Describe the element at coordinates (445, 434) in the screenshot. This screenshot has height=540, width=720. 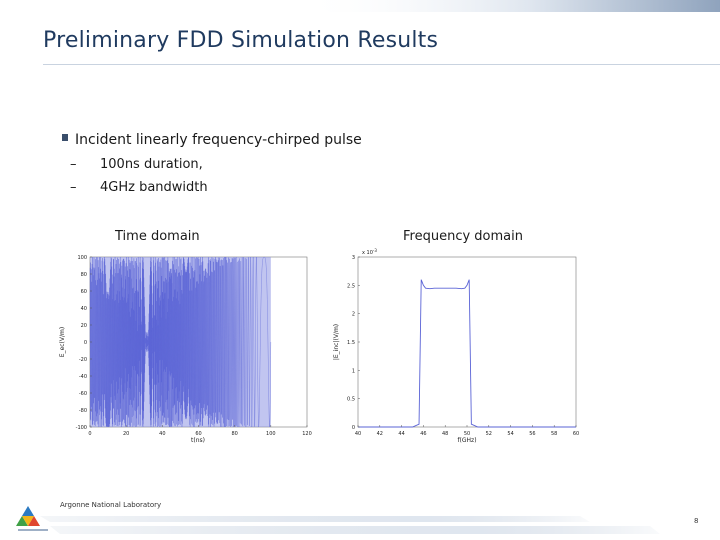
I see `x-tick-label: 48` at that location.